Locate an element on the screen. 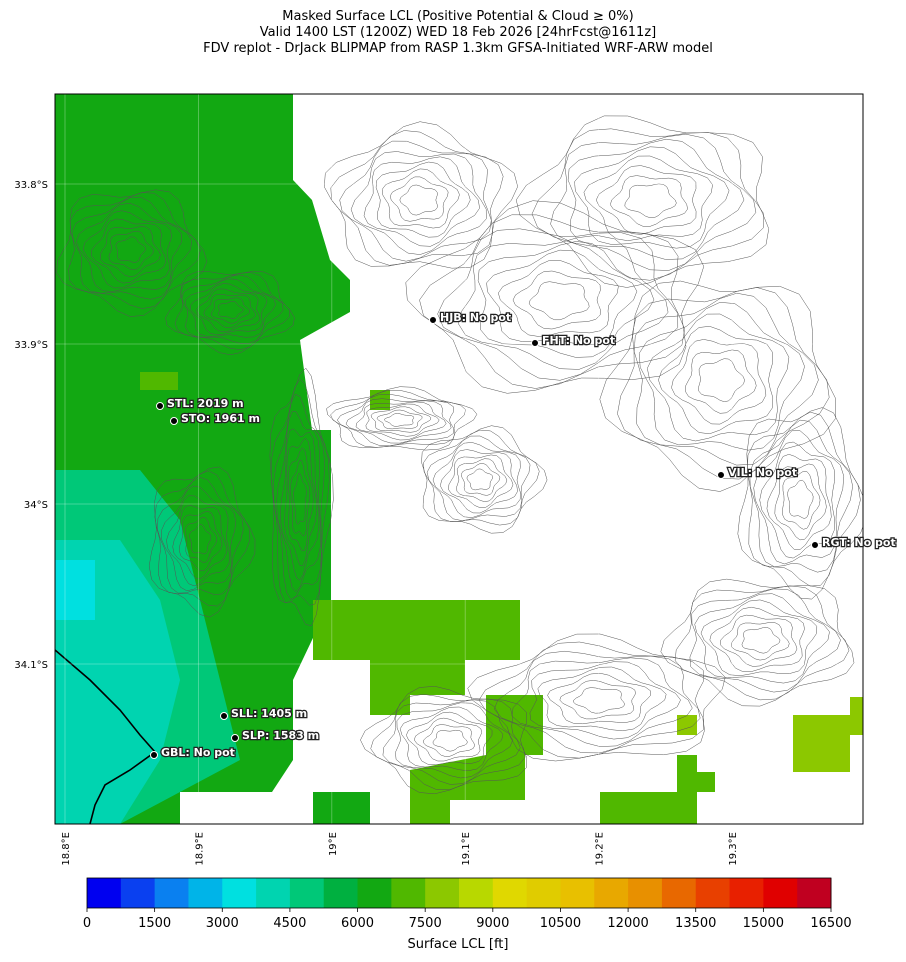 This screenshot has height=962, width=906. lat-tick-label: 34.1°S is located at coordinates (31, 665).